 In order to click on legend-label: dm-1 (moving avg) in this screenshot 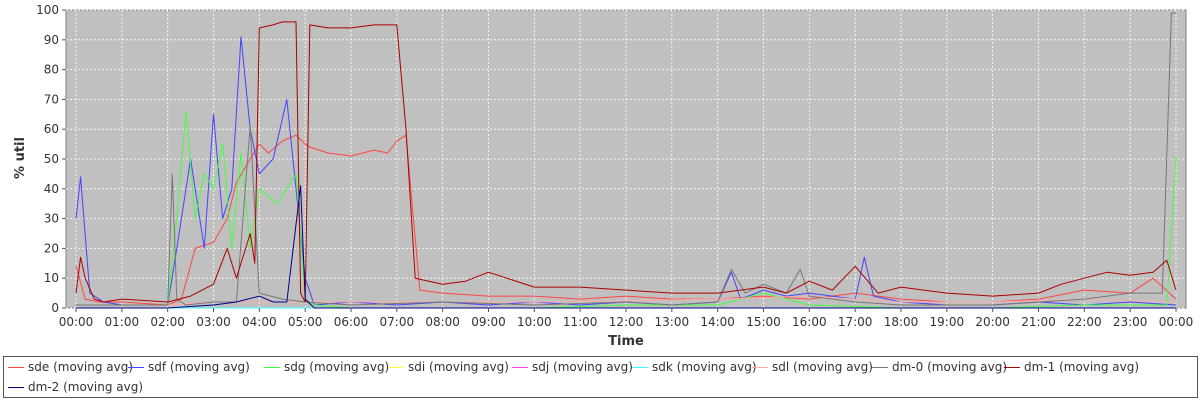, I will do `click(1082, 367)`.